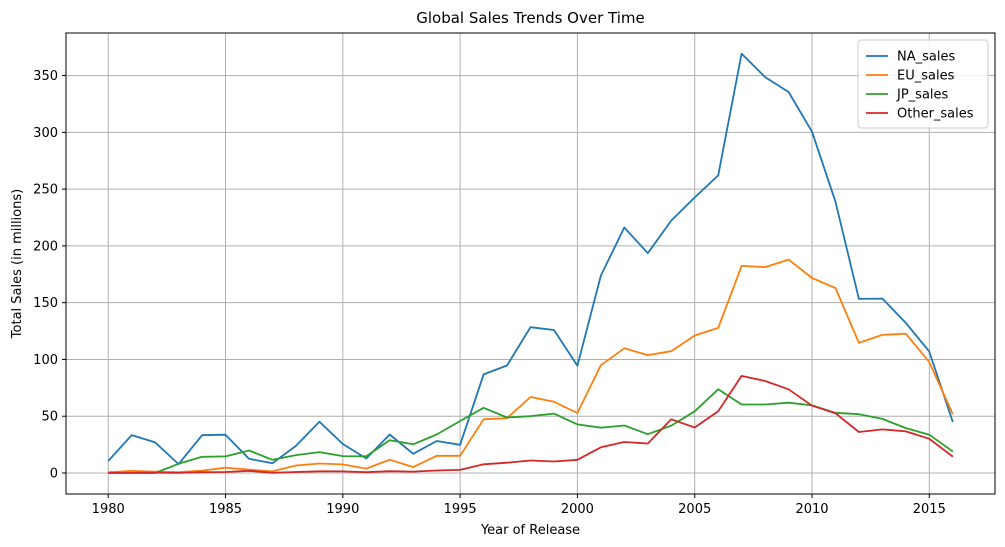 The image size is (1005, 547). What do you see at coordinates (519, 505) in the screenshot?
I see `x-axis-ticks: 1980 1985 1990 1995 2000 2005 2010 2015` at bounding box center [519, 505].